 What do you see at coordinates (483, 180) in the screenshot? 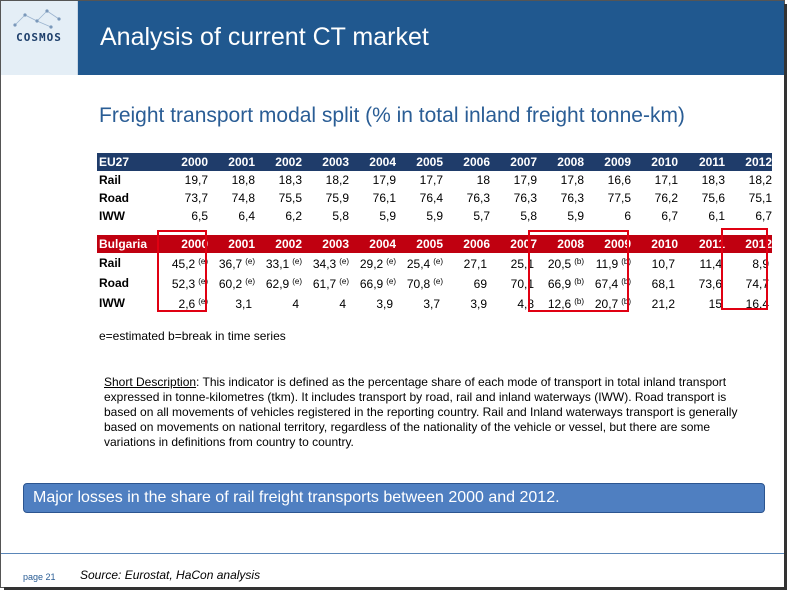
I see `cell-value: 18` at bounding box center [483, 180].